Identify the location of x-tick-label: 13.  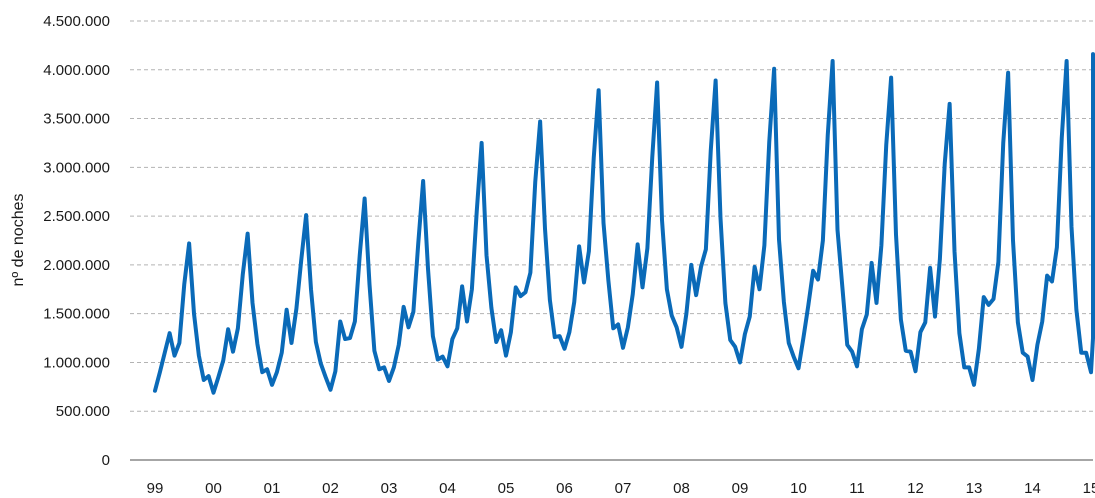
(974, 488).